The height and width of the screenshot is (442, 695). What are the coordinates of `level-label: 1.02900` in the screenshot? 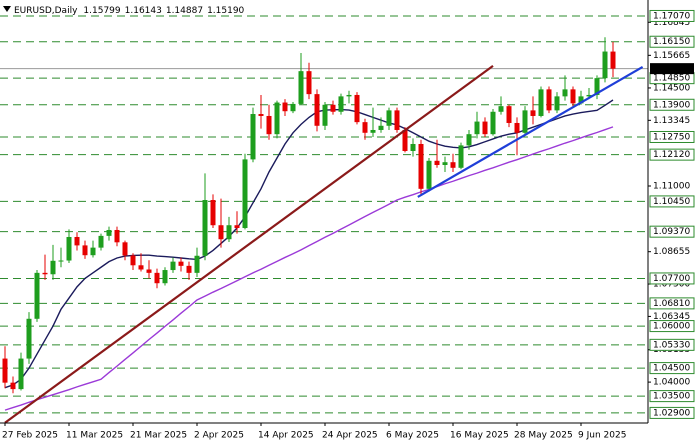 It's located at (671, 413).